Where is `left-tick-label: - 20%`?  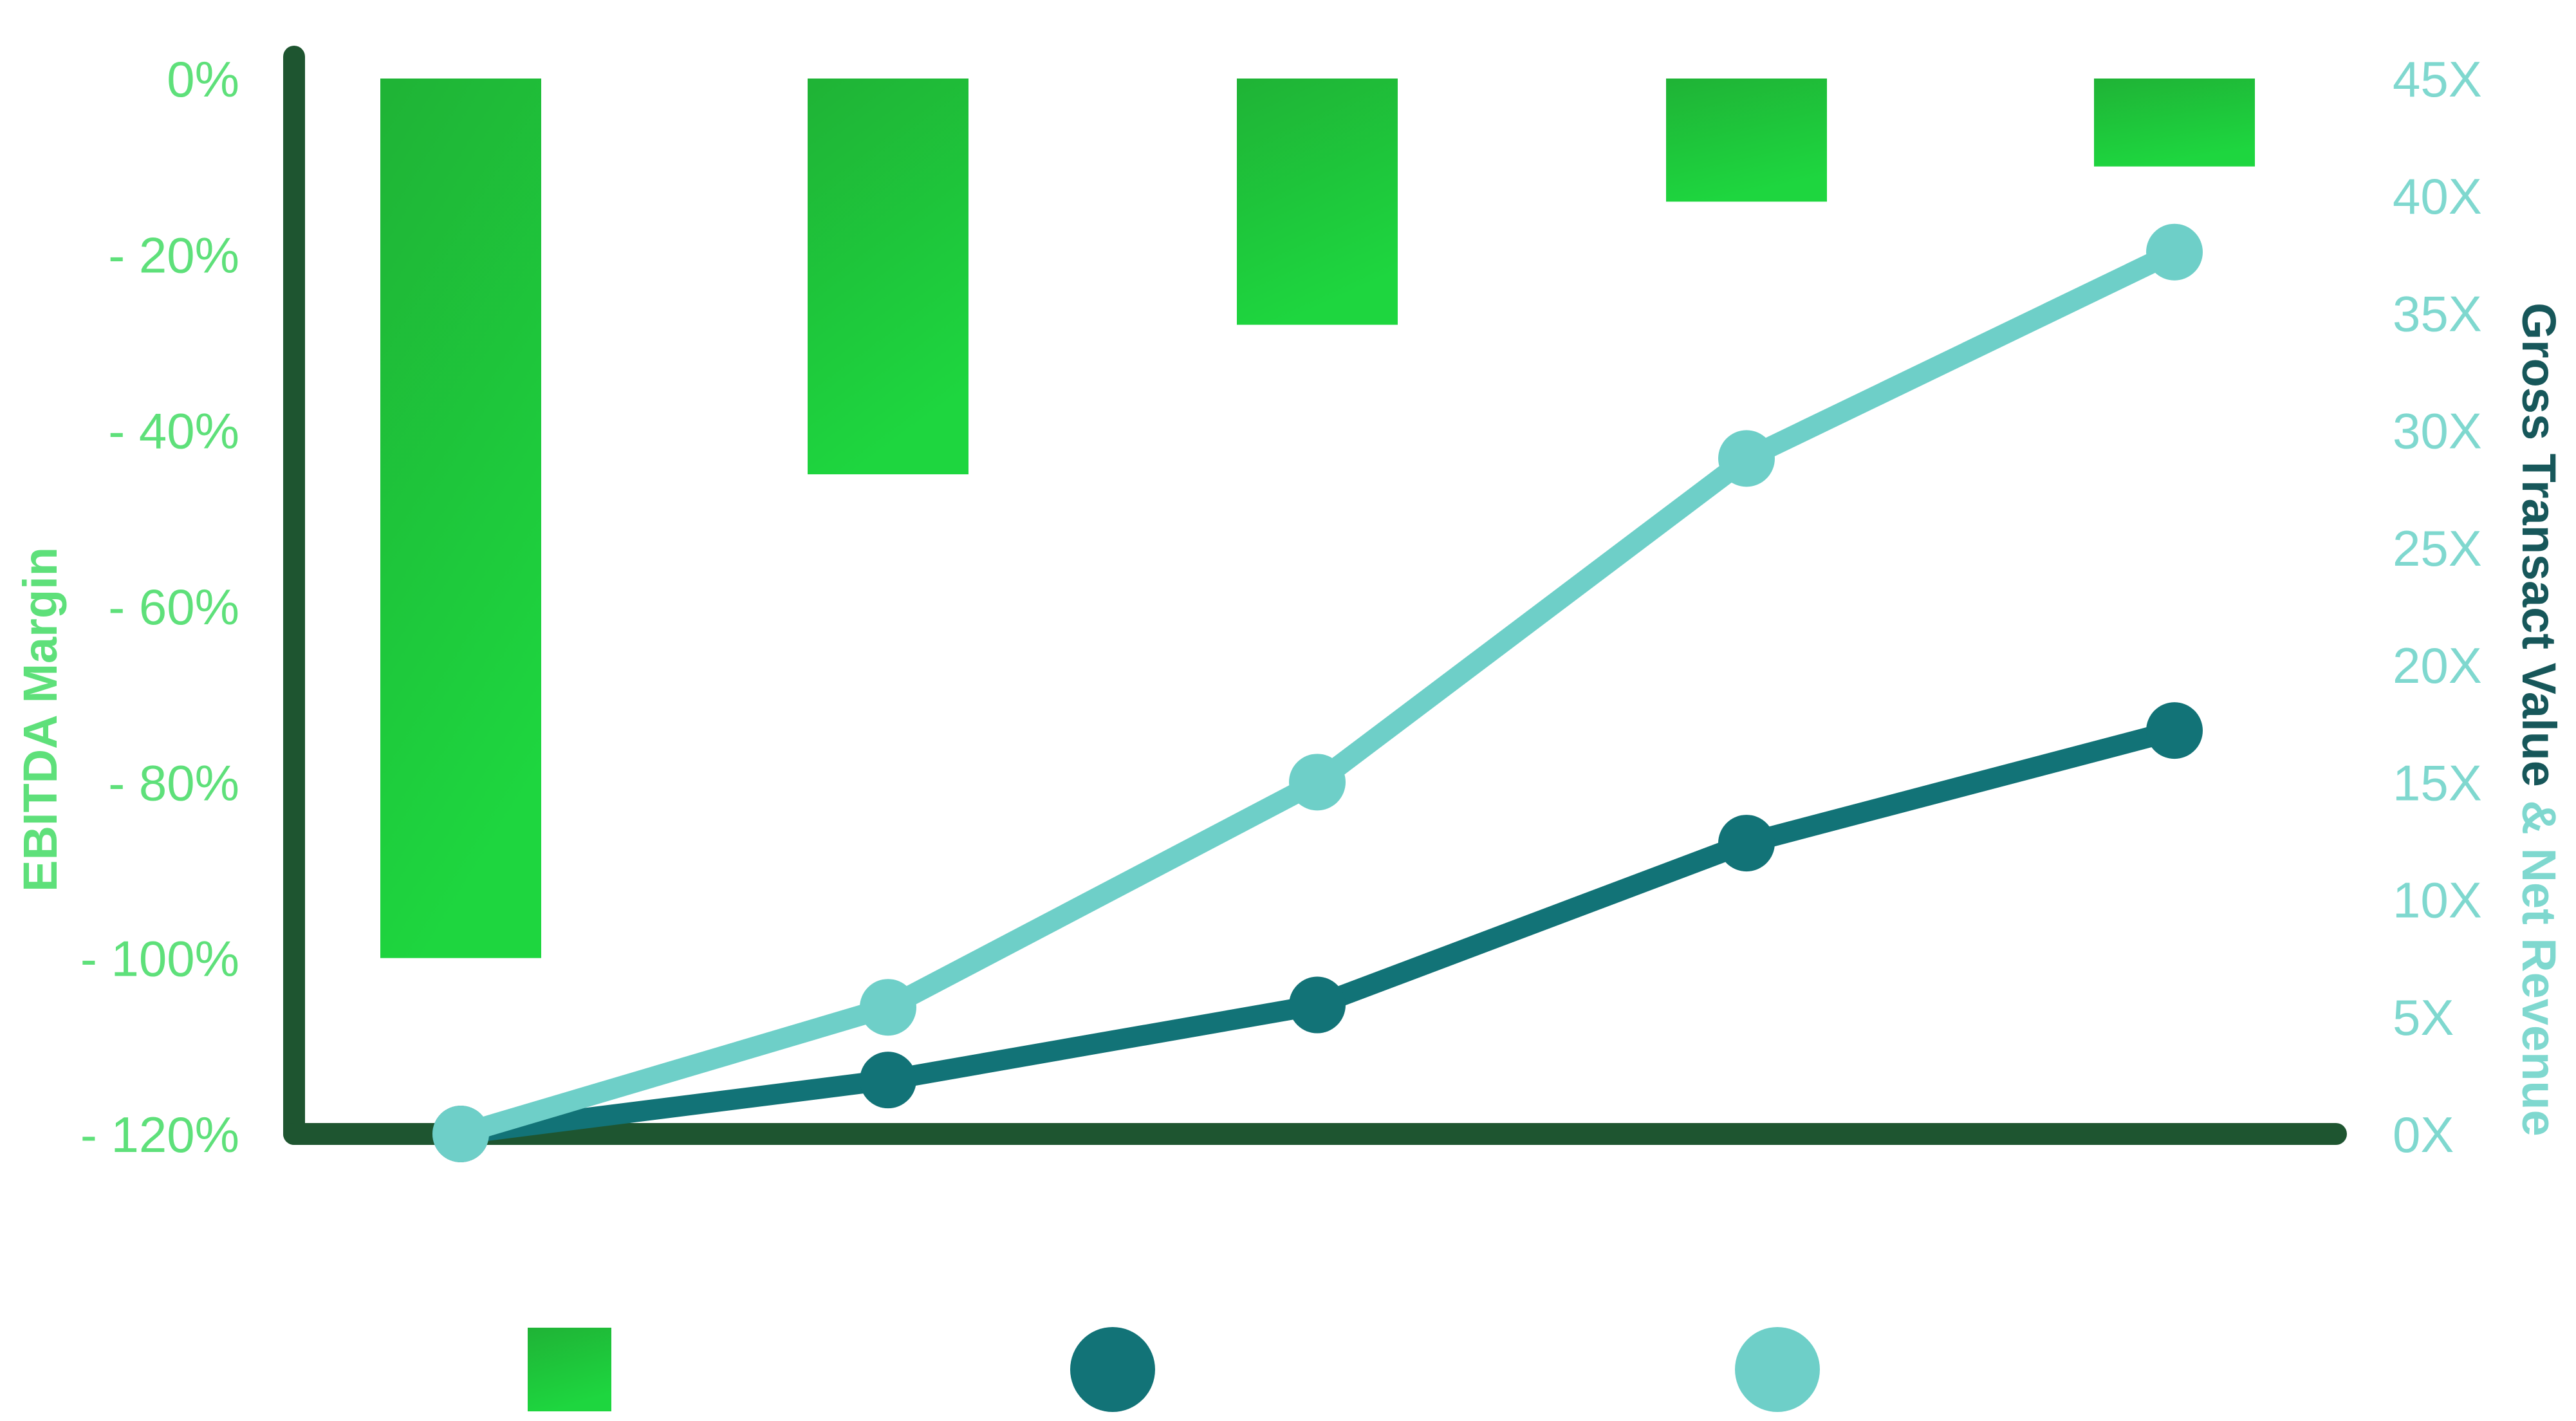 left-tick-label: - 20% is located at coordinates (173, 255).